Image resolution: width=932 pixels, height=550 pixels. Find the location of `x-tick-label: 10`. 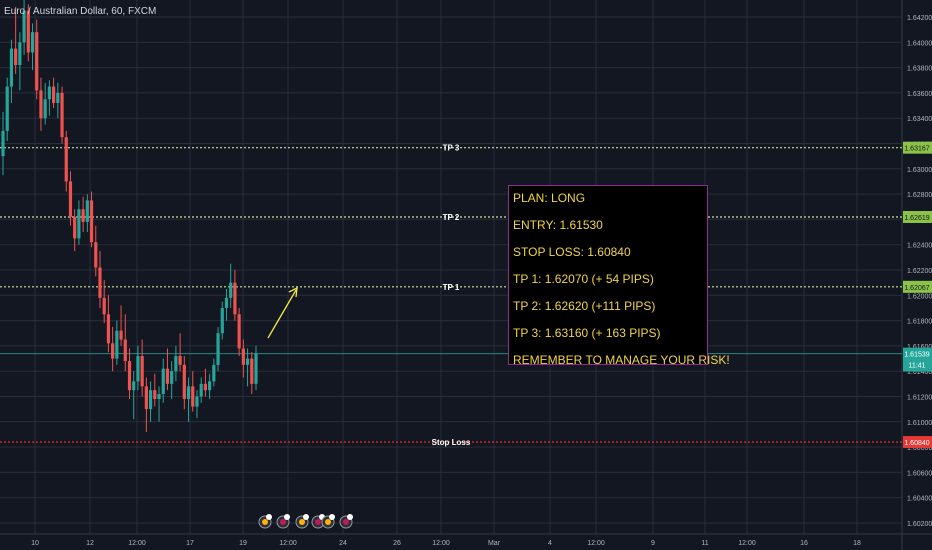

x-tick-label: 10 is located at coordinates (35, 543).